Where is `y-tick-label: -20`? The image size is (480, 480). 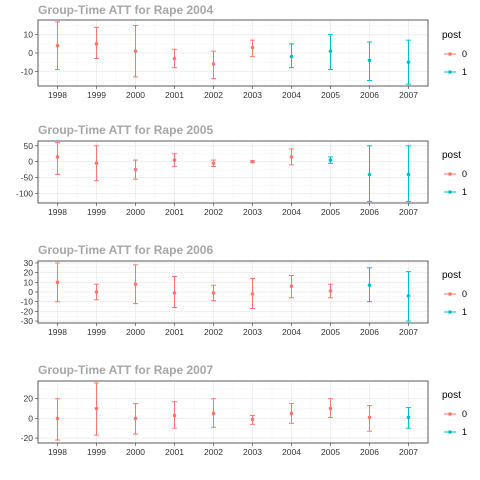 y-tick-label: -20 is located at coordinates (27, 438).